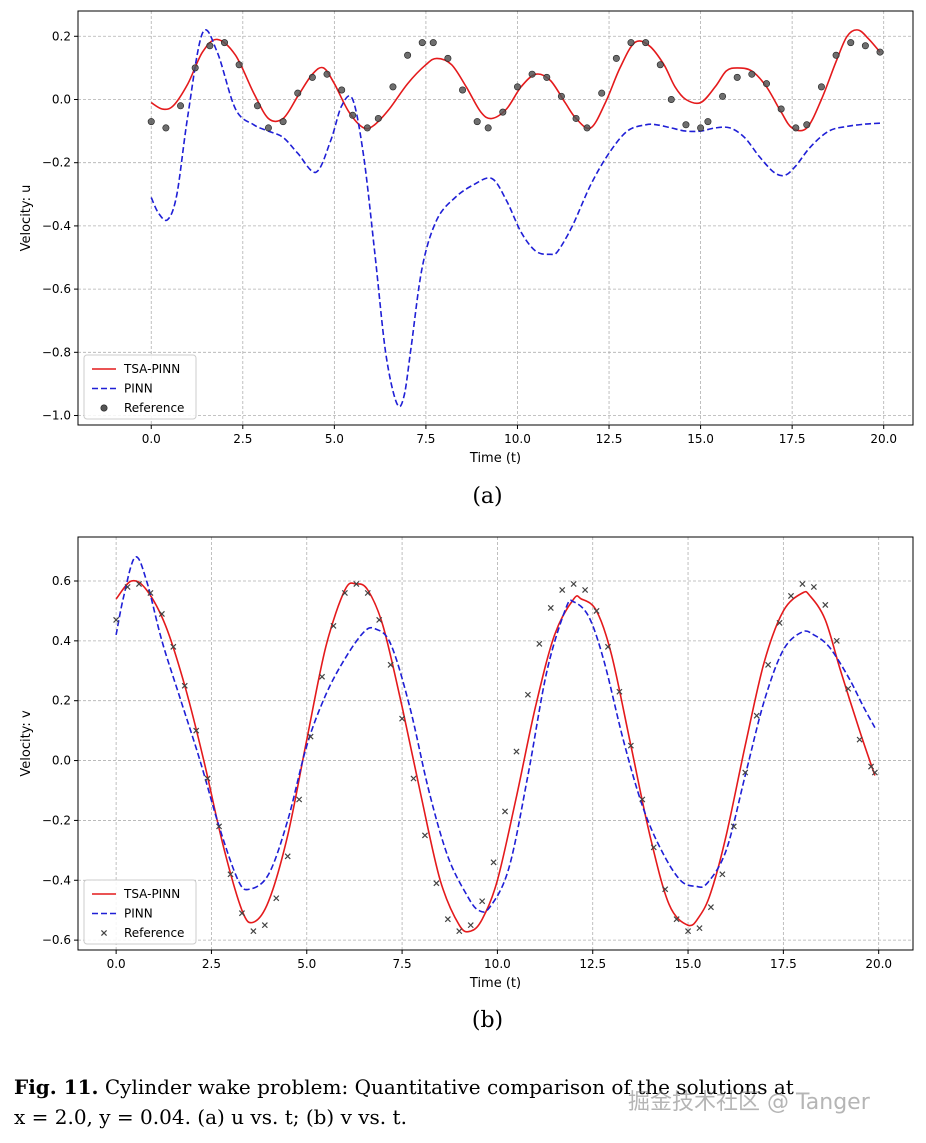 Image resolution: width=926 pixels, height=1143 pixels. Describe the element at coordinates (151, 894) in the screenshot. I see `chart-b-legend-entry-0-label: TSA-PINN` at that location.